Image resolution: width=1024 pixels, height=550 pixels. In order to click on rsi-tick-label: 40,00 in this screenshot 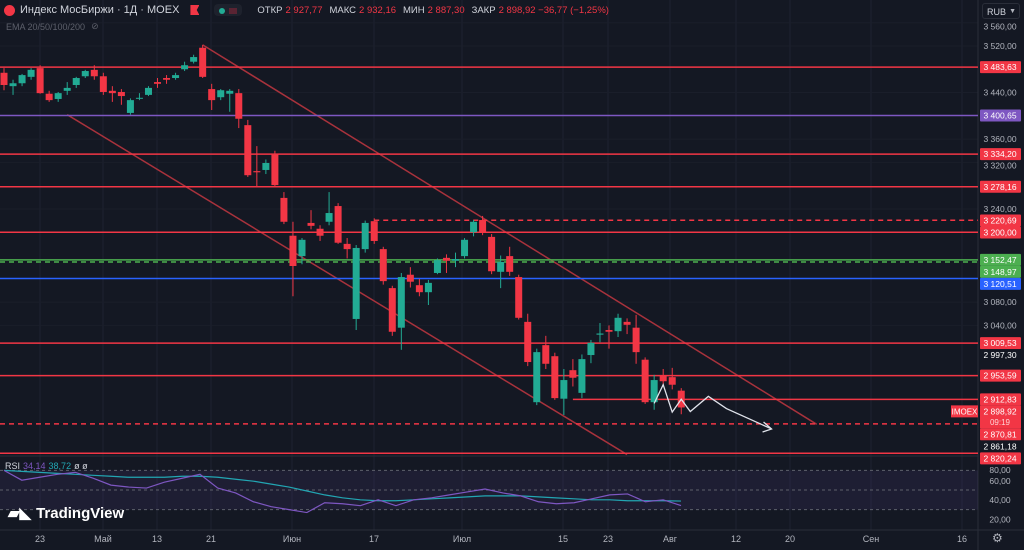, I will do `click(1000, 500)`.